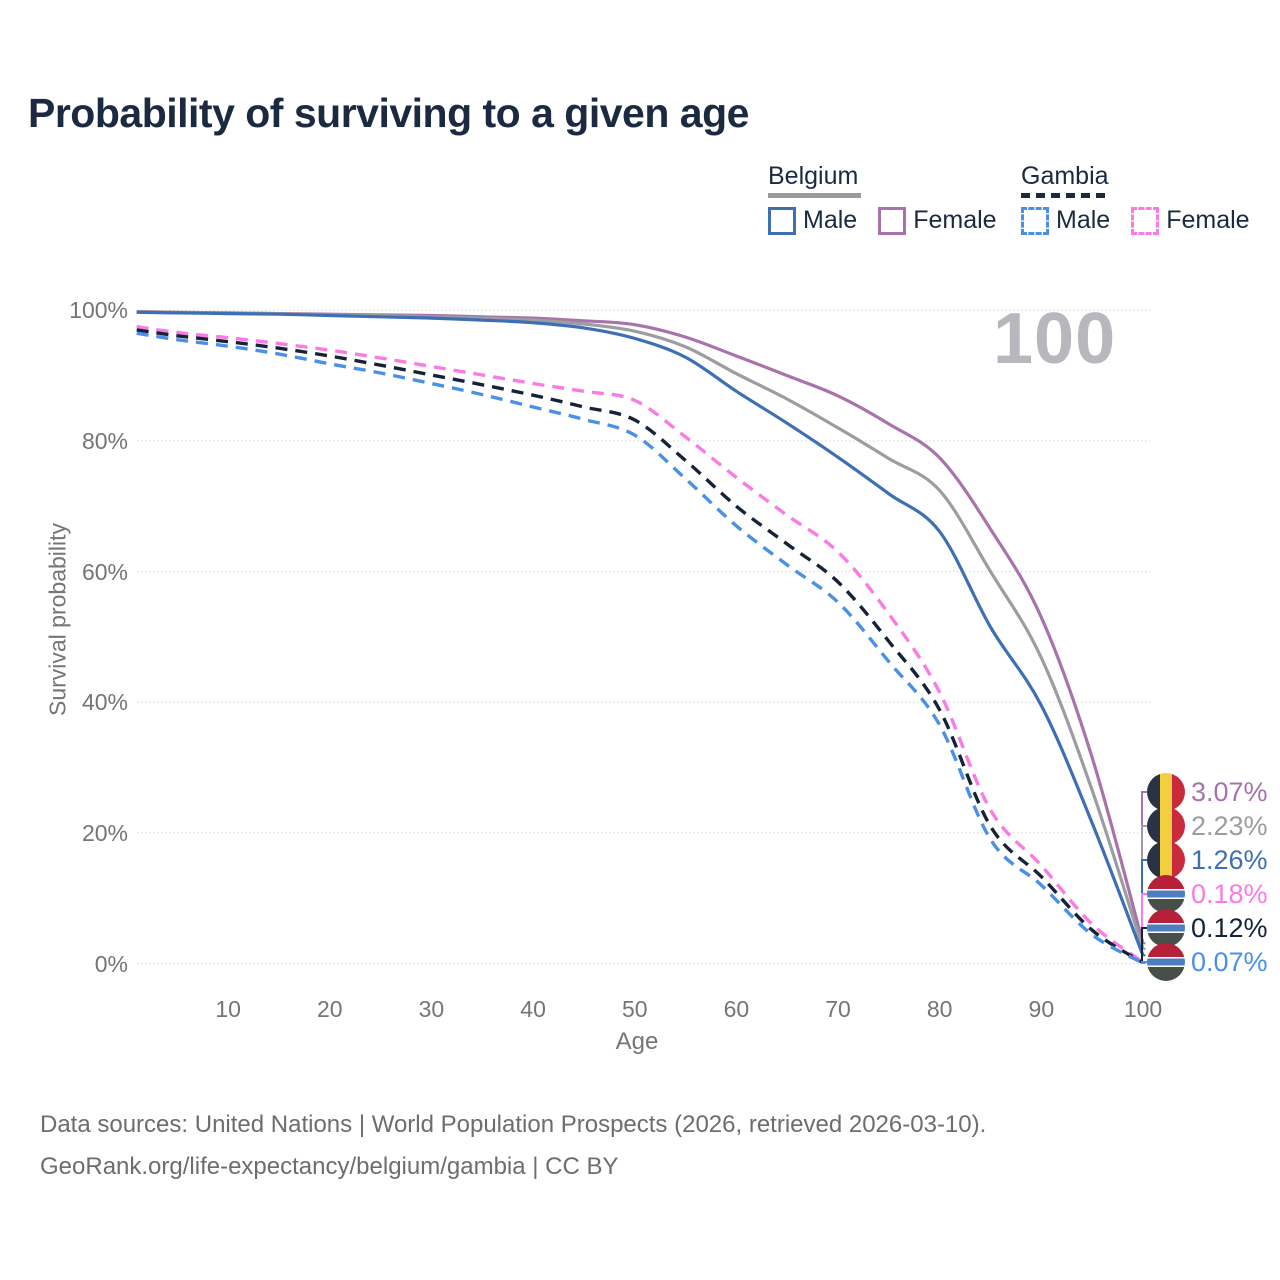  I want to click on leader-line-gambia-combined, so click(1144, 945).